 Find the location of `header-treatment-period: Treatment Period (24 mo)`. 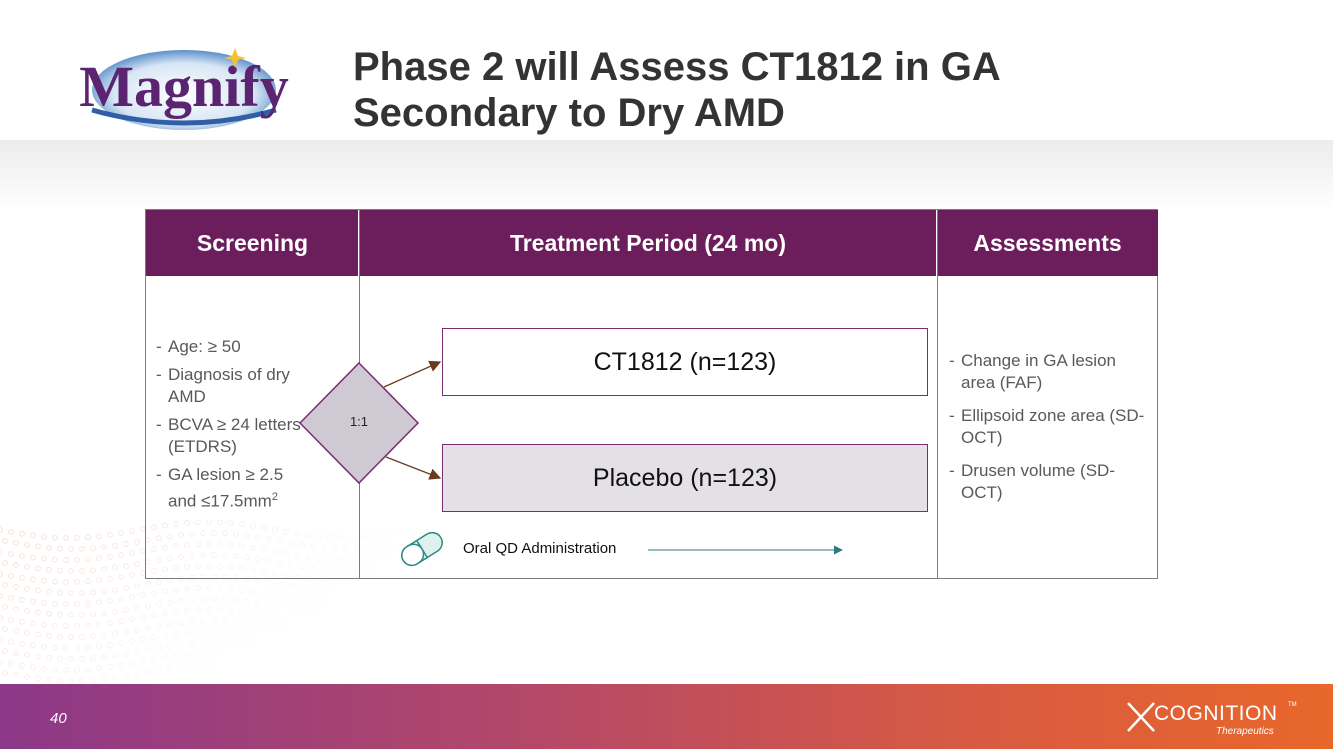

header-treatment-period: Treatment Period (24 mo) is located at coordinates (648, 243).